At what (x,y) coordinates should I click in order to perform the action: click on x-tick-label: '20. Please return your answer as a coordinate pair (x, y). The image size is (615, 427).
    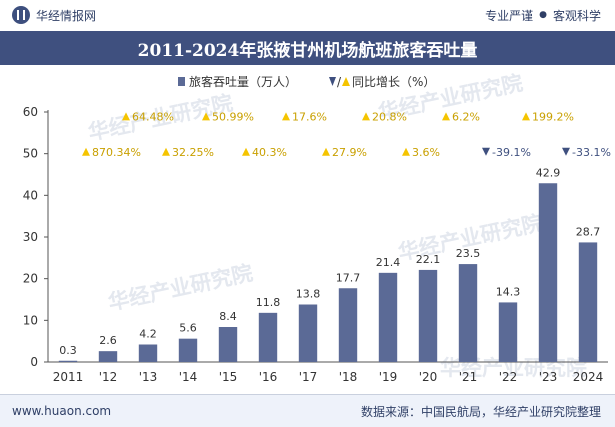
    Looking at the image, I should click on (428, 377).